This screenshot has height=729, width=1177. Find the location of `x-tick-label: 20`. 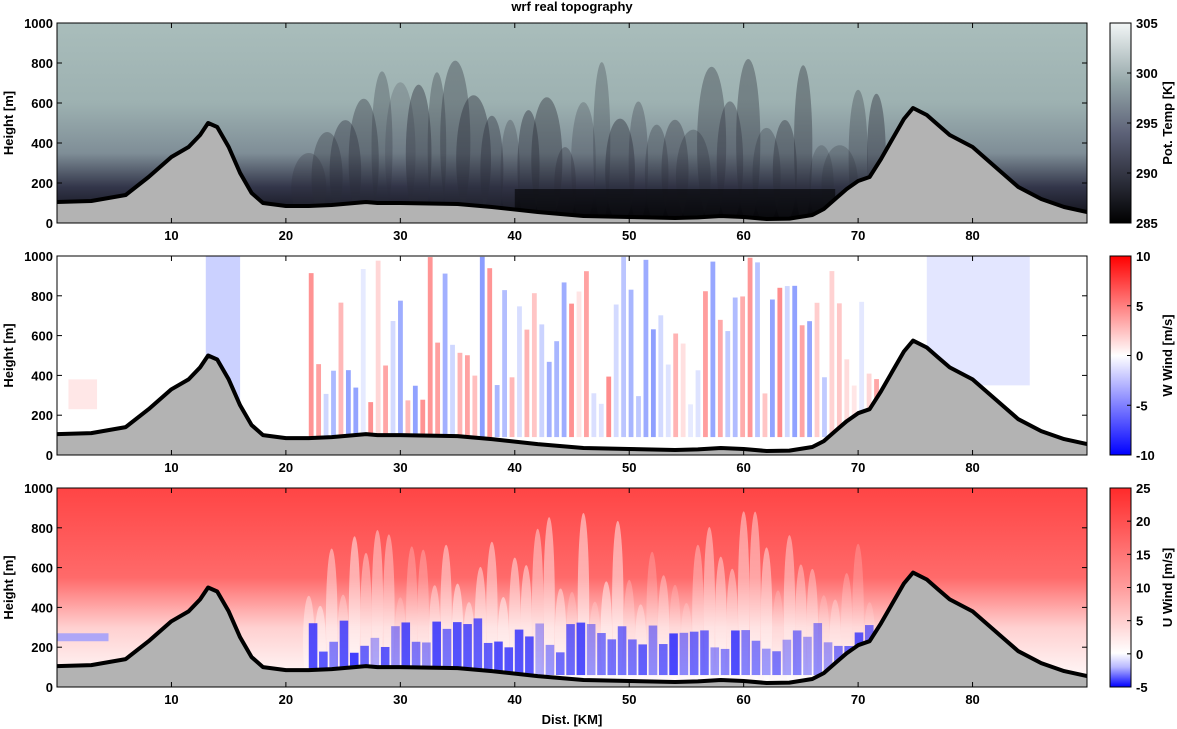

x-tick-label: 20 is located at coordinates (286, 467).